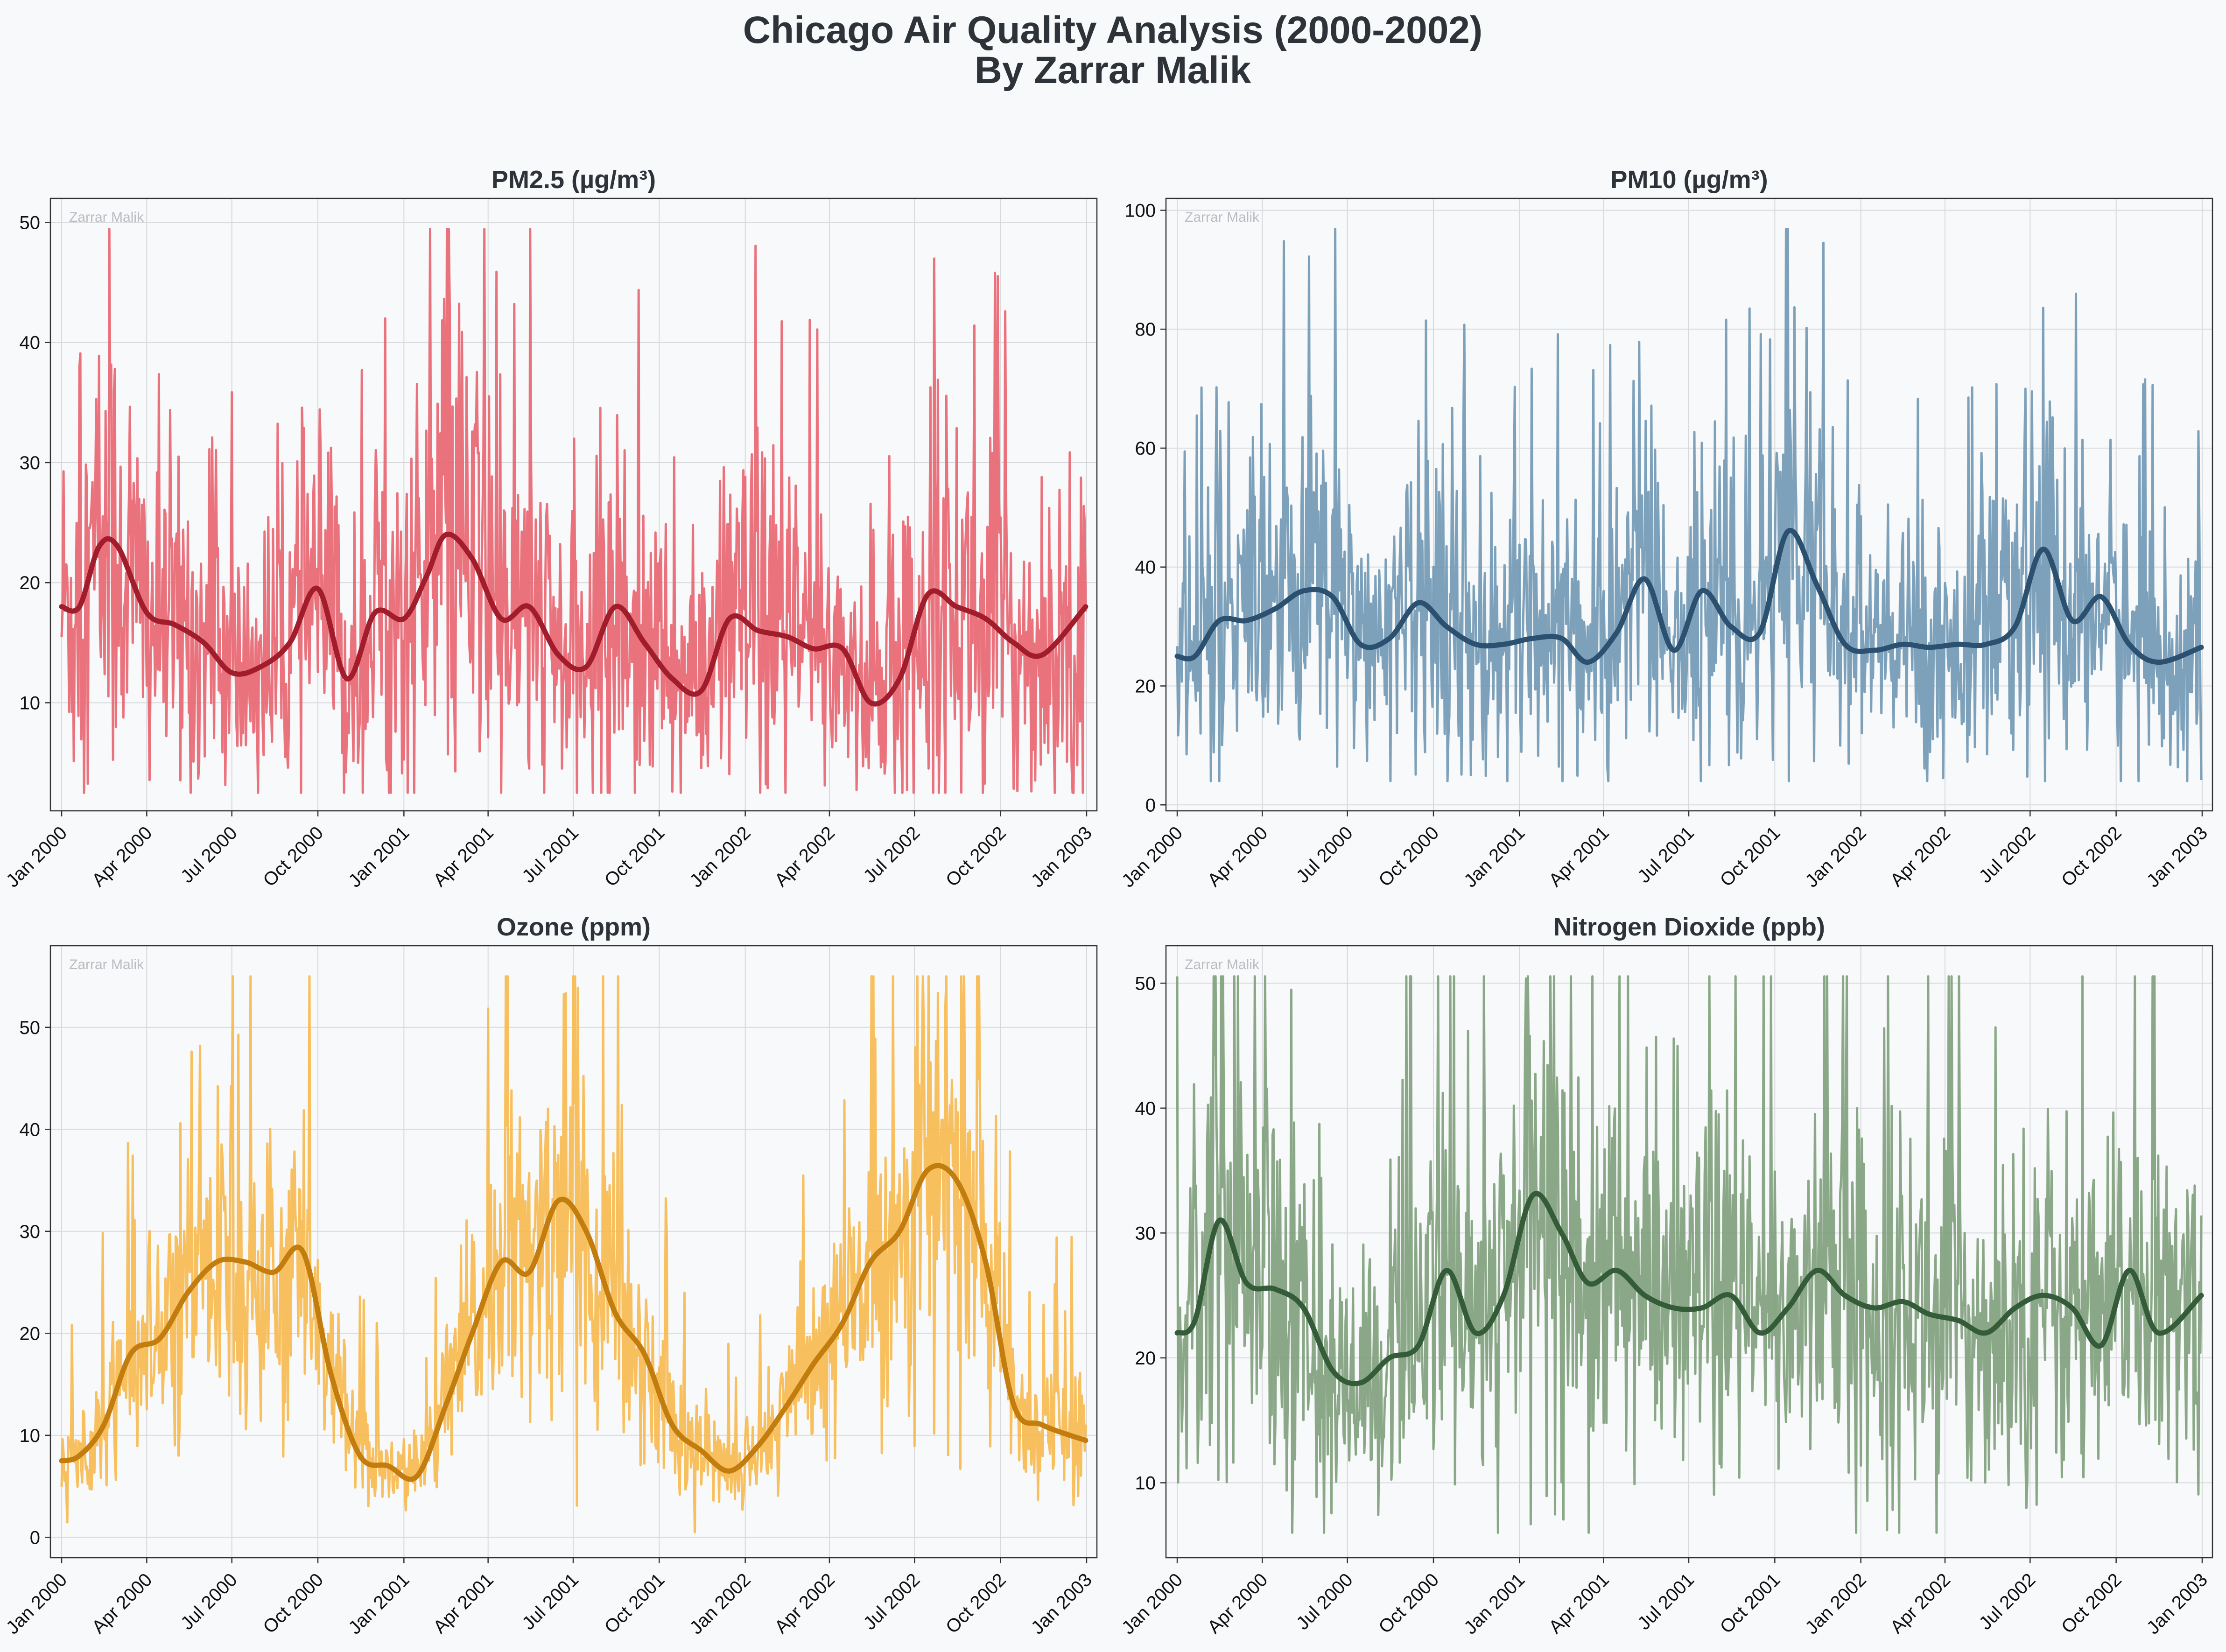 The height and width of the screenshot is (1652, 2226). I want to click on y-tick-label: 80, so click(1146, 329).